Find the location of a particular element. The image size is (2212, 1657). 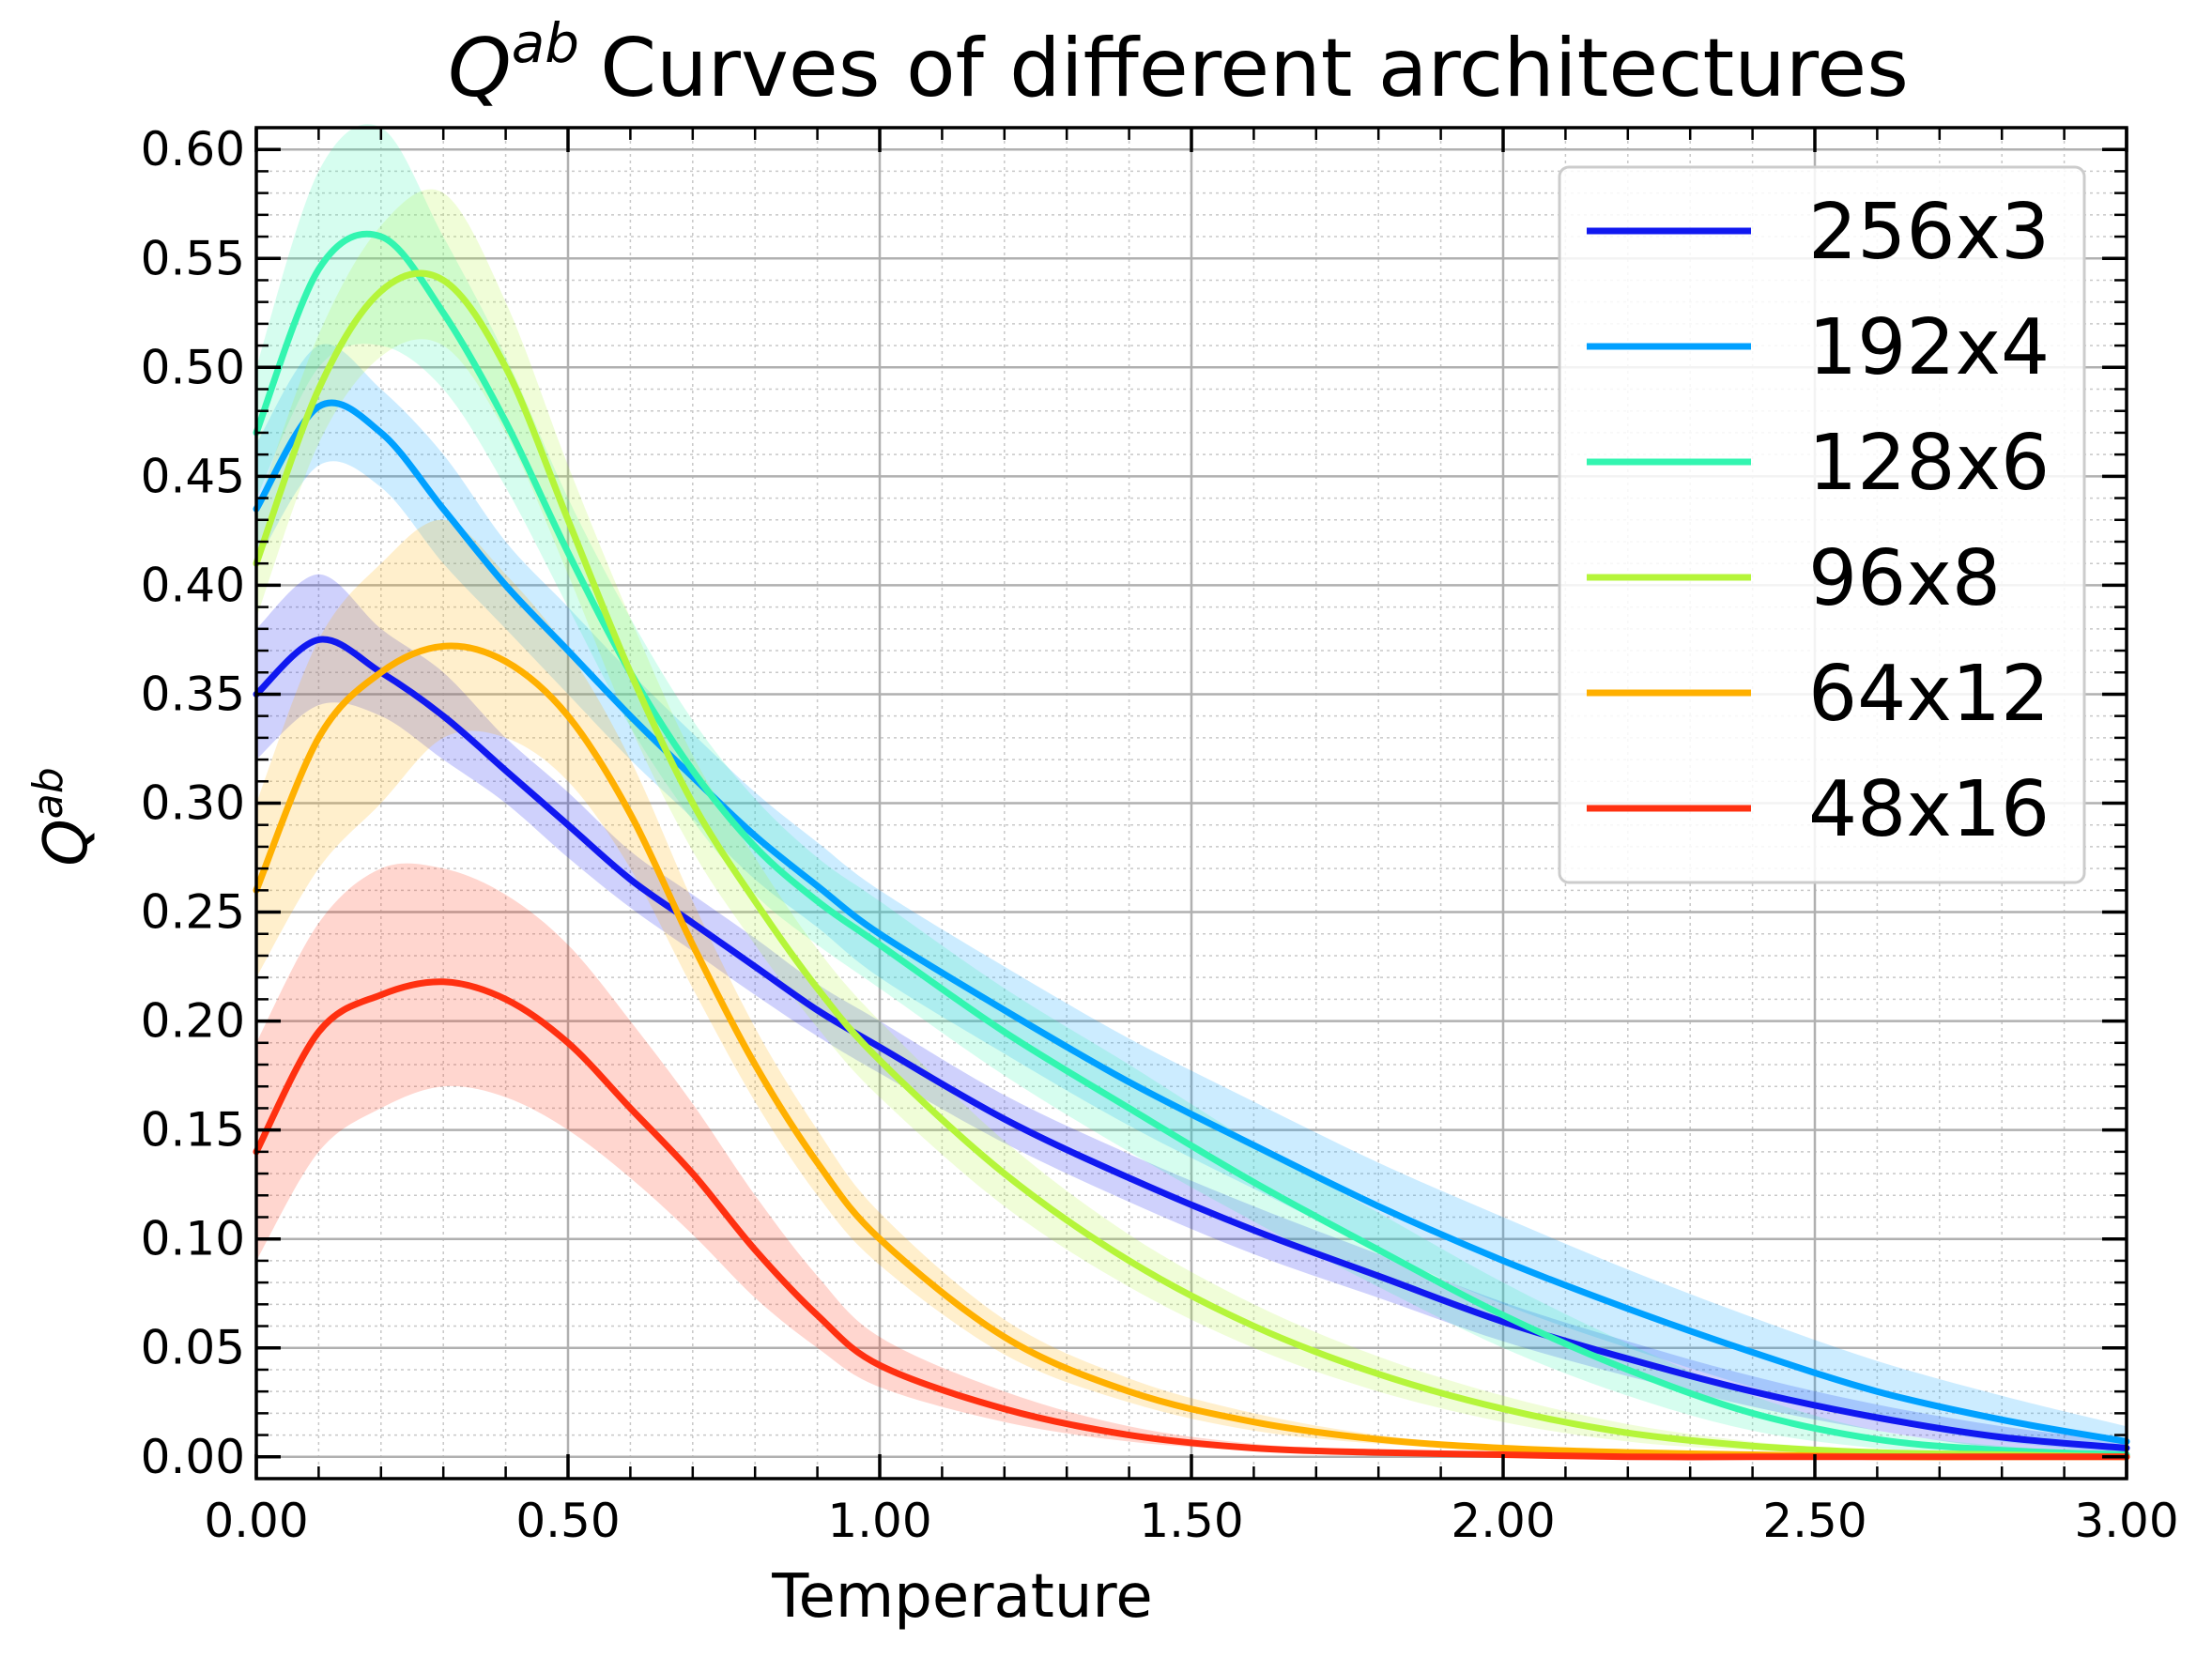

y-axis-superscript: ab is located at coordinates (48, 793).